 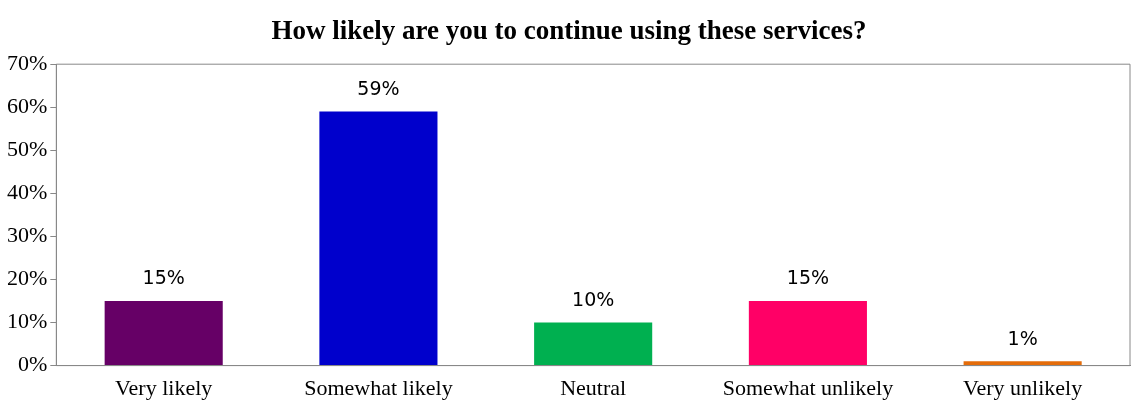 I want to click on data-label: 1%, so click(x=1022, y=337).